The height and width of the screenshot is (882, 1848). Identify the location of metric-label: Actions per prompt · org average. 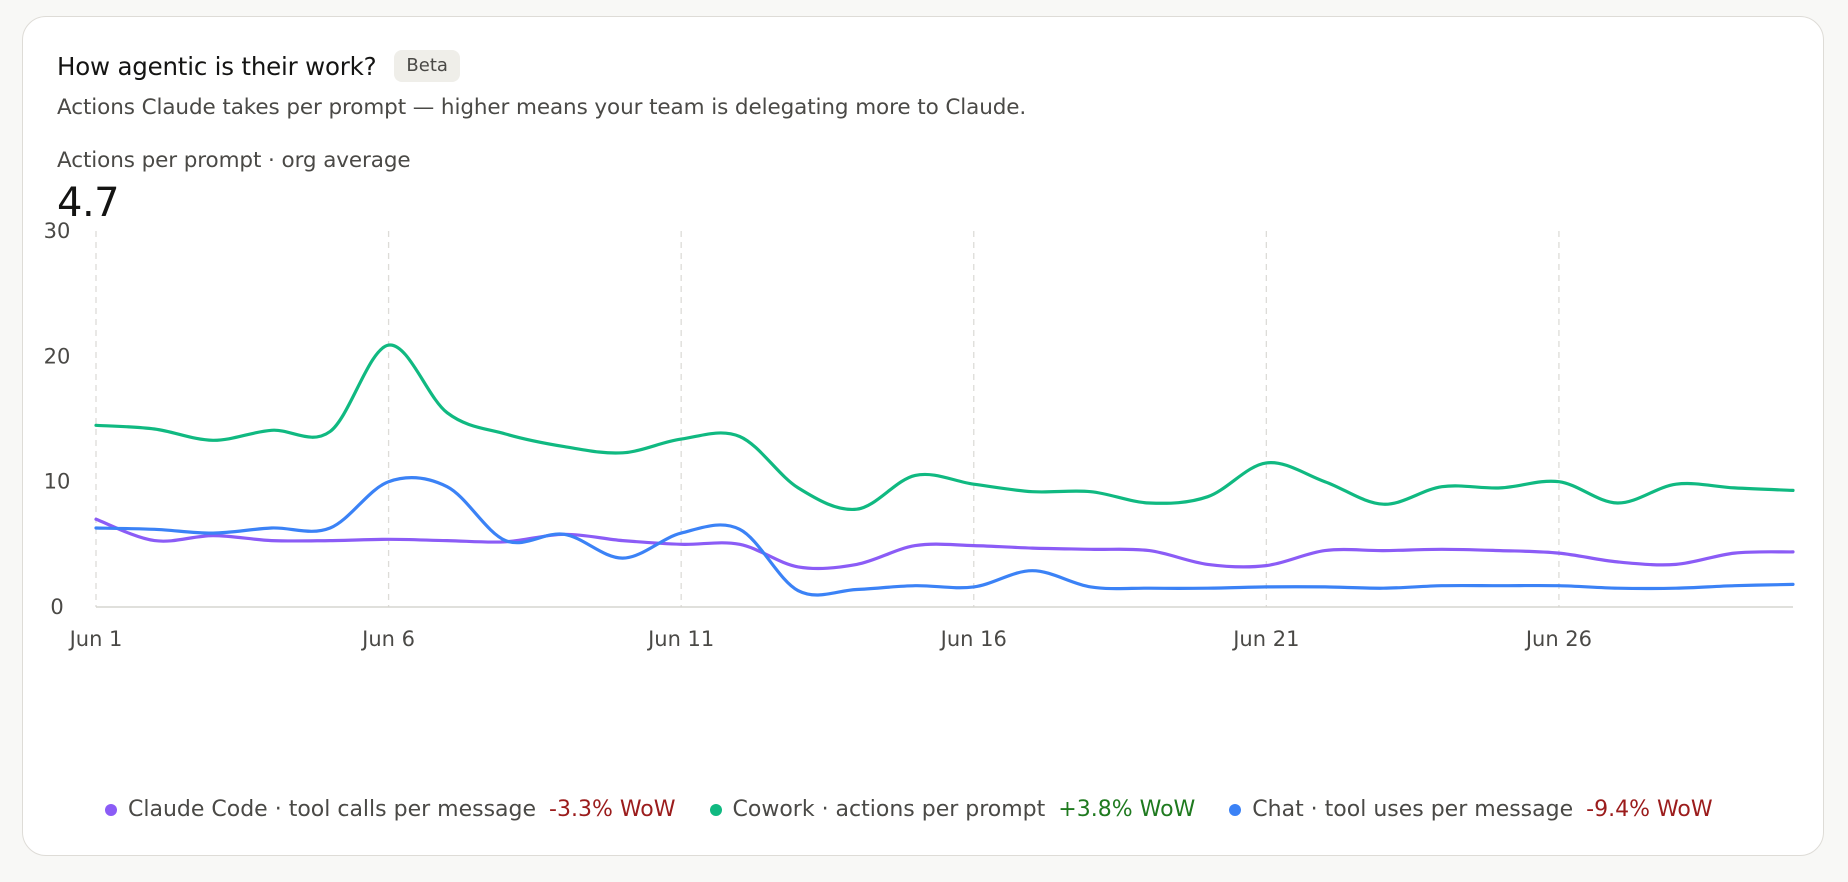
(234, 160).